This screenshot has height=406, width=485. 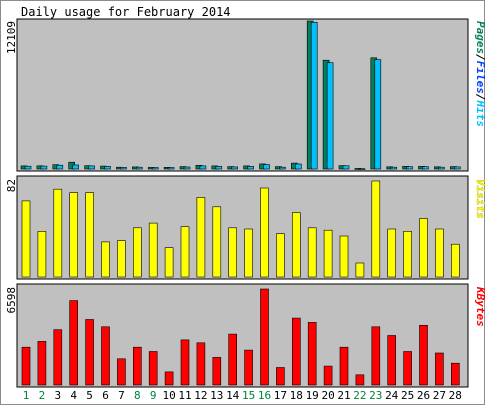 I want to click on kbytes-legend: KBytes, so click(x=479, y=306).